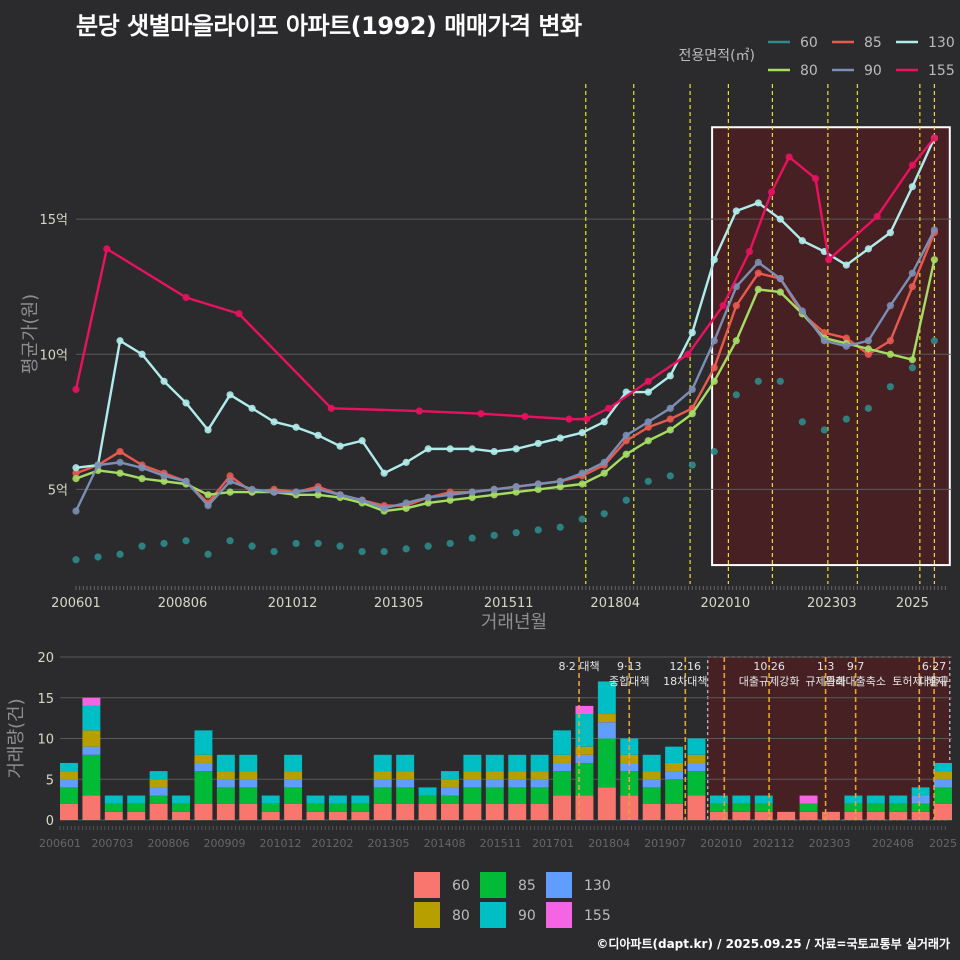 The height and width of the screenshot is (960, 960). What do you see at coordinates (58, 490) in the screenshot?
I see `y-tick-label: 5억` at bounding box center [58, 490].